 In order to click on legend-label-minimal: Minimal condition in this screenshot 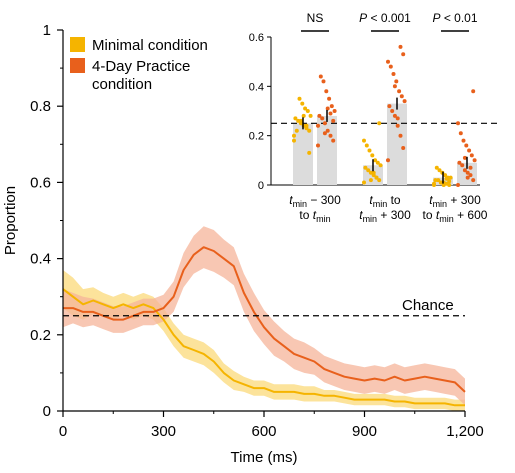, I will do `click(150, 45)`.